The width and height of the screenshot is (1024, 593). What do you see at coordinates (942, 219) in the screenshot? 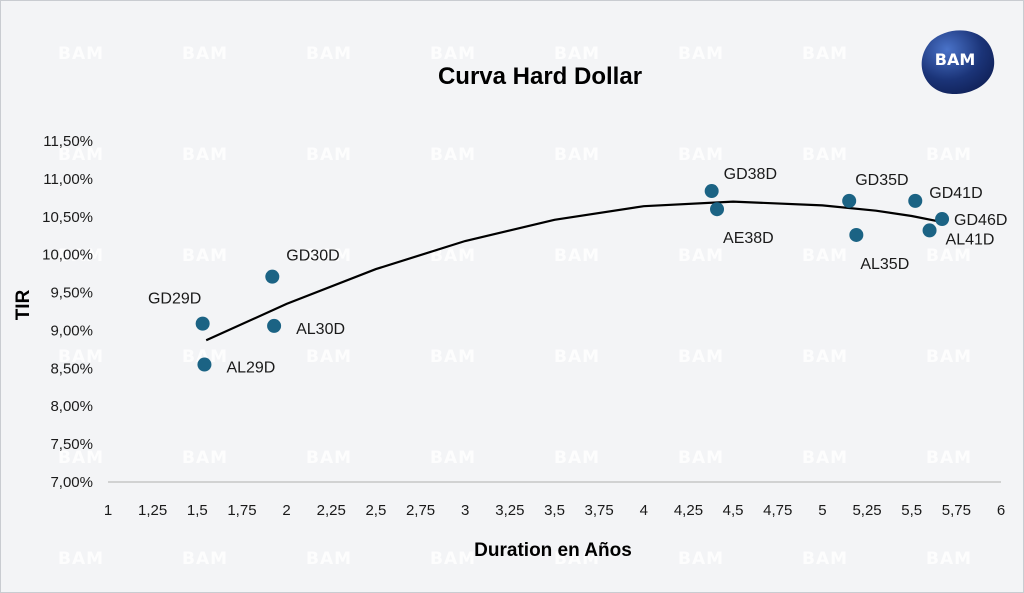
I see `data-point-gd46d` at bounding box center [942, 219].